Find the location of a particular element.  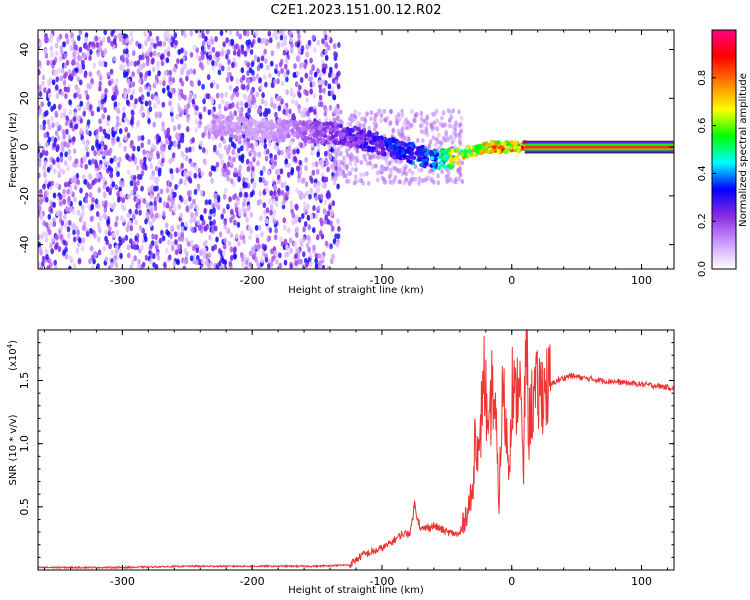

colorbar-frame is located at coordinates (724, 149).